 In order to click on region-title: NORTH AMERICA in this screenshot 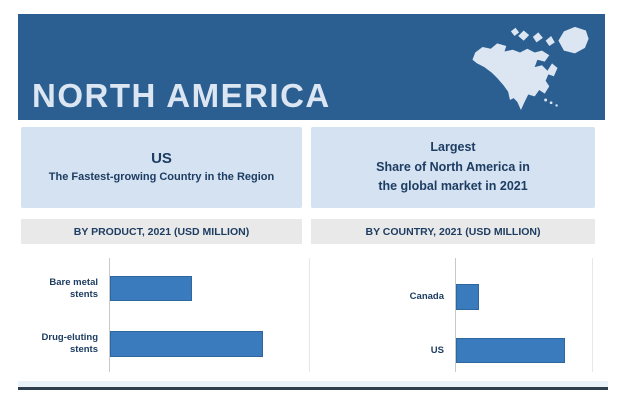, I will do `click(181, 95)`.